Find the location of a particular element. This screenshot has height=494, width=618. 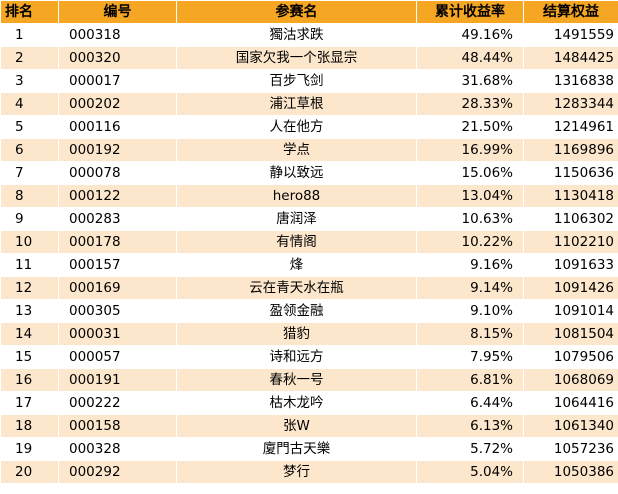

equity-cell: 1057236 is located at coordinates (570, 449).